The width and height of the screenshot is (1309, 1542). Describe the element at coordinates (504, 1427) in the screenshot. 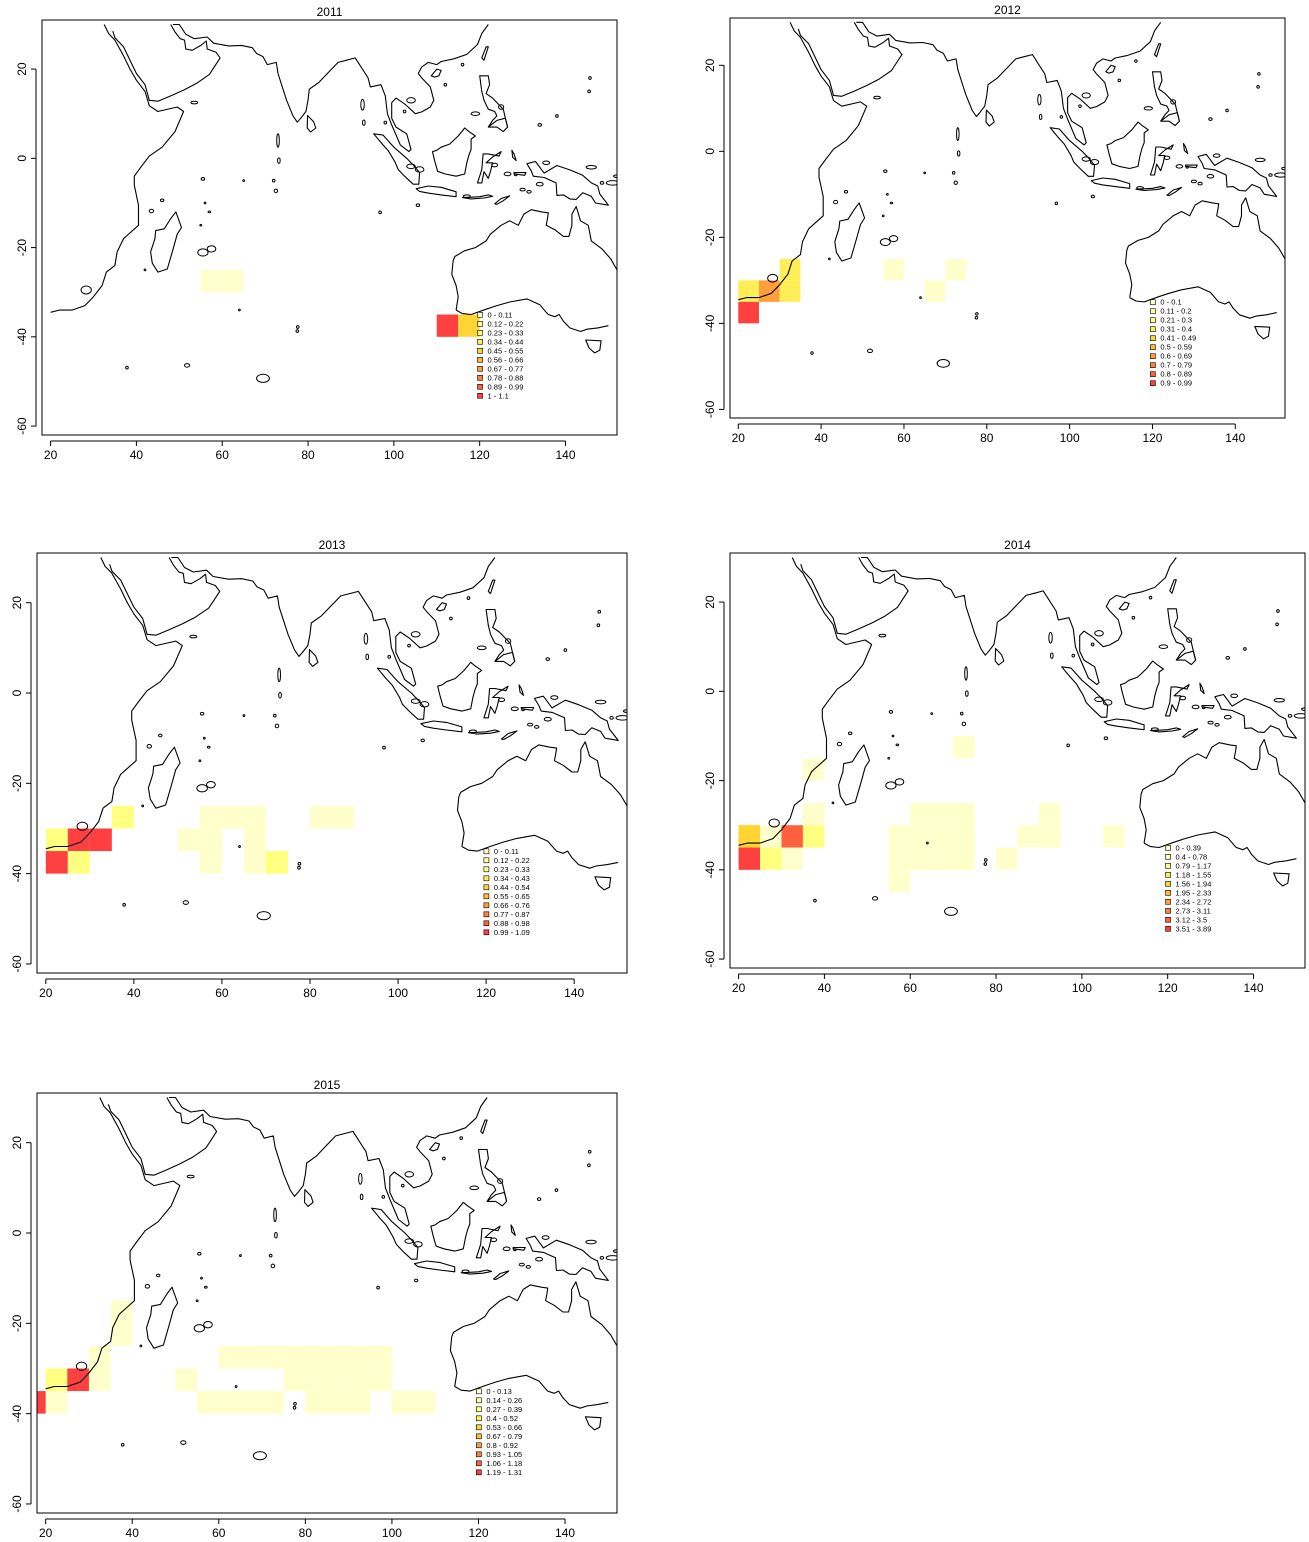

I see `legend-label: 0.53 - 0.66` at that location.